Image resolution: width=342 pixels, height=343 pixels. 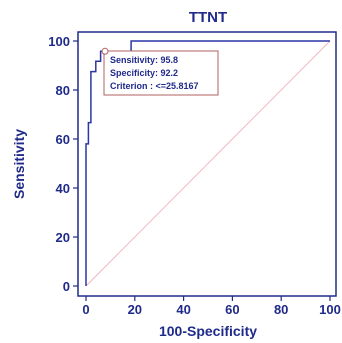 What do you see at coordinates (19, 164) in the screenshot?
I see `y-axis-label: Sensitivity` at bounding box center [19, 164].